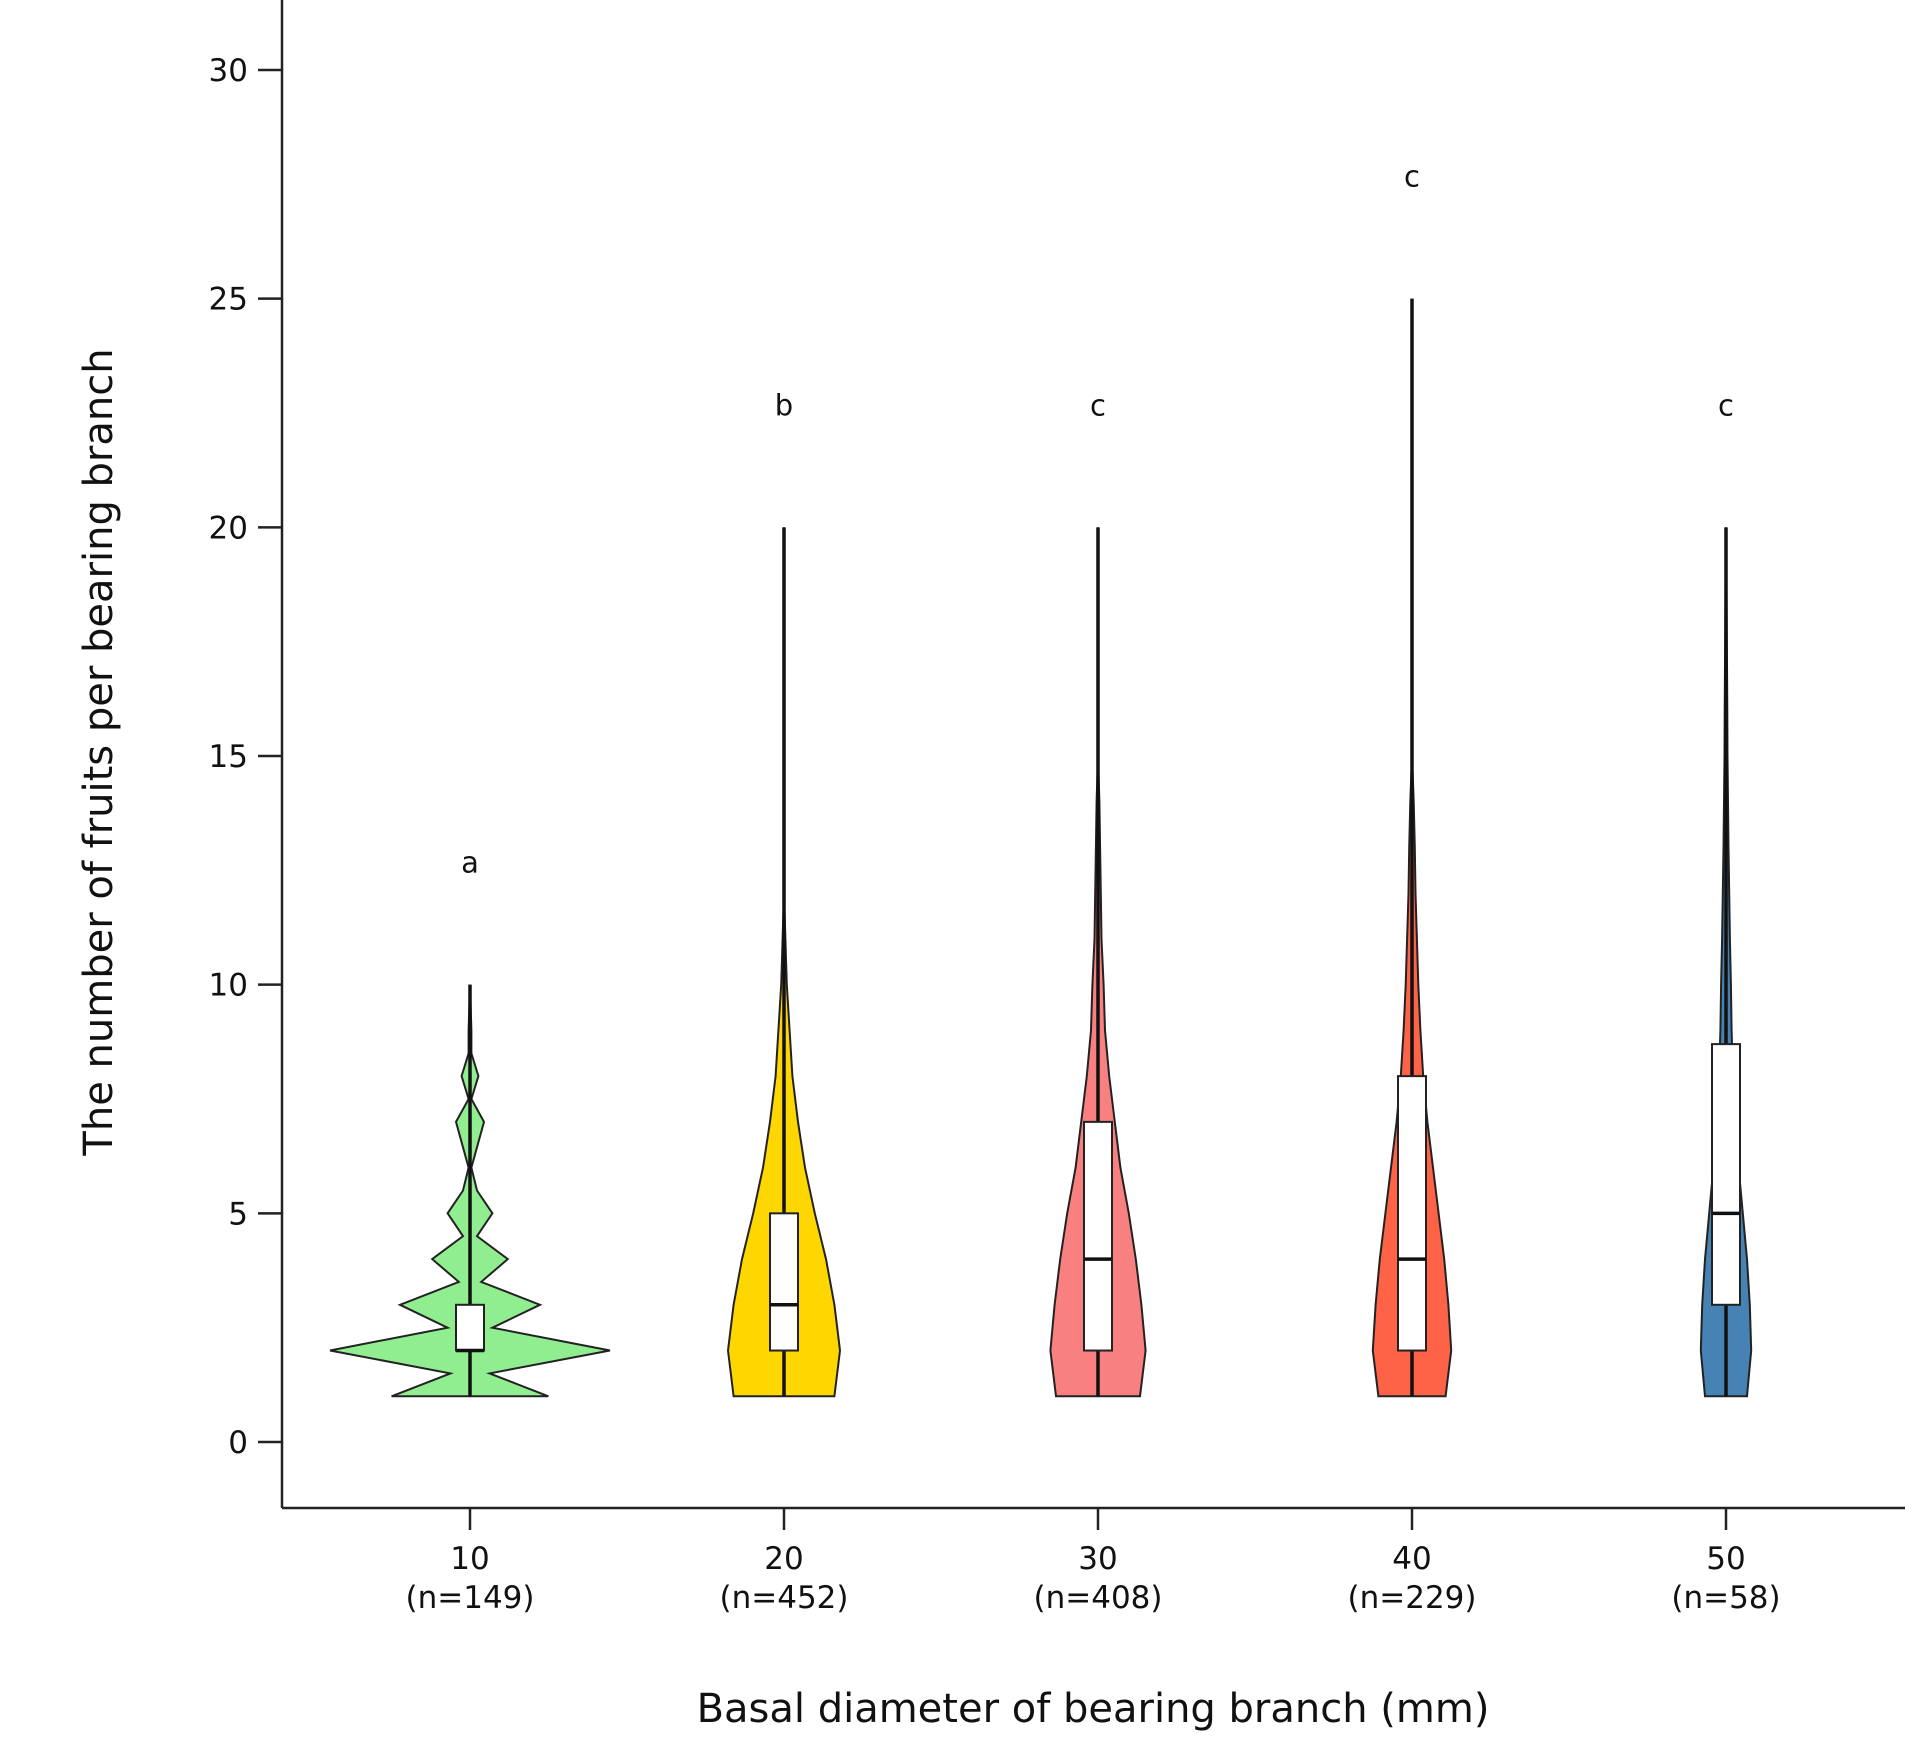  What do you see at coordinates (784, 405) in the screenshot?
I see `significance-letter-20: b` at bounding box center [784, 405].